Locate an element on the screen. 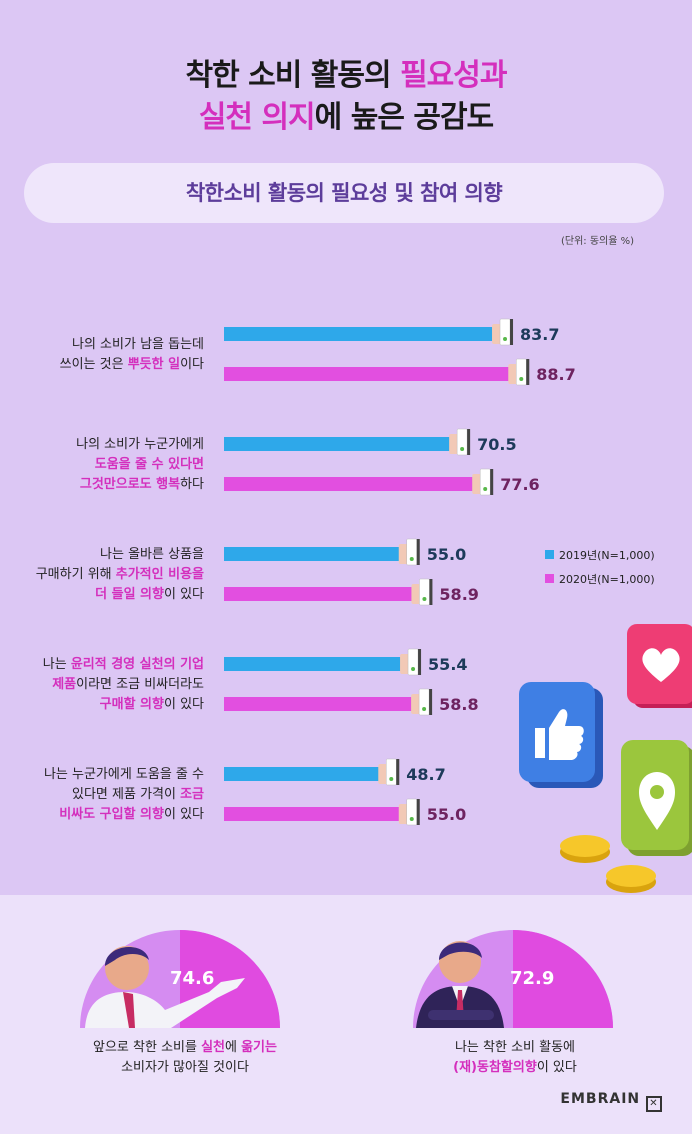 This screenshot has width=692, height=1134. bar-2020-q5 is located at coordinates (313, 814).